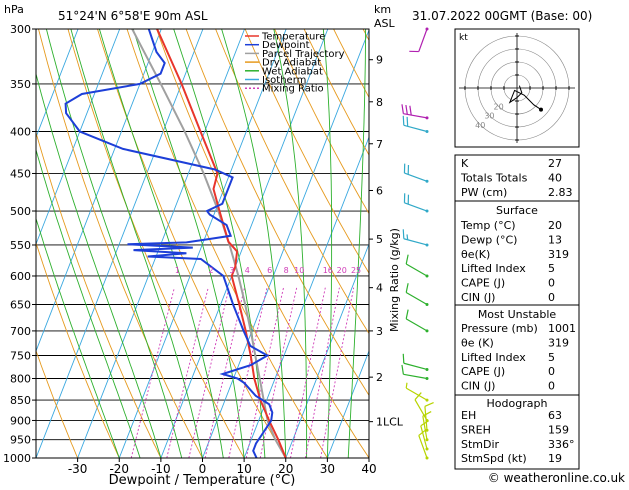 This screenshot has width=629, height=490. What do you see at coordinates (390, 422) in the screenshot?
I see `km-tick-label: 1LCL` at bounding box center [390, 422].